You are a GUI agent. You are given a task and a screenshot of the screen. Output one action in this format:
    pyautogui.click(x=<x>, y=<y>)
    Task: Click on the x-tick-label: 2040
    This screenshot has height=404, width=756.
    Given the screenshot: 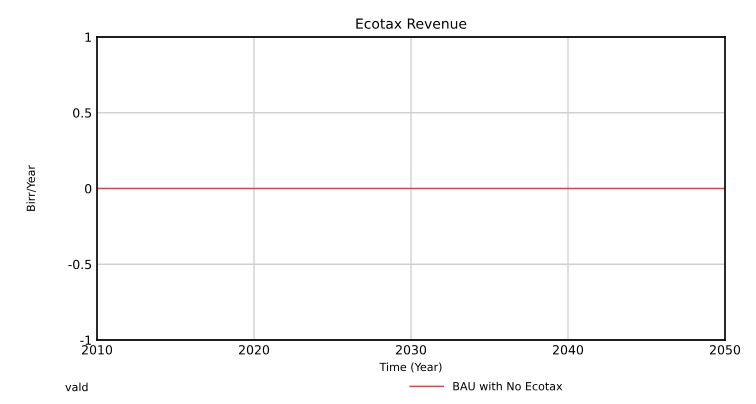 What is the action you would take?
    pyautogui.click(x=568, y=350)
    